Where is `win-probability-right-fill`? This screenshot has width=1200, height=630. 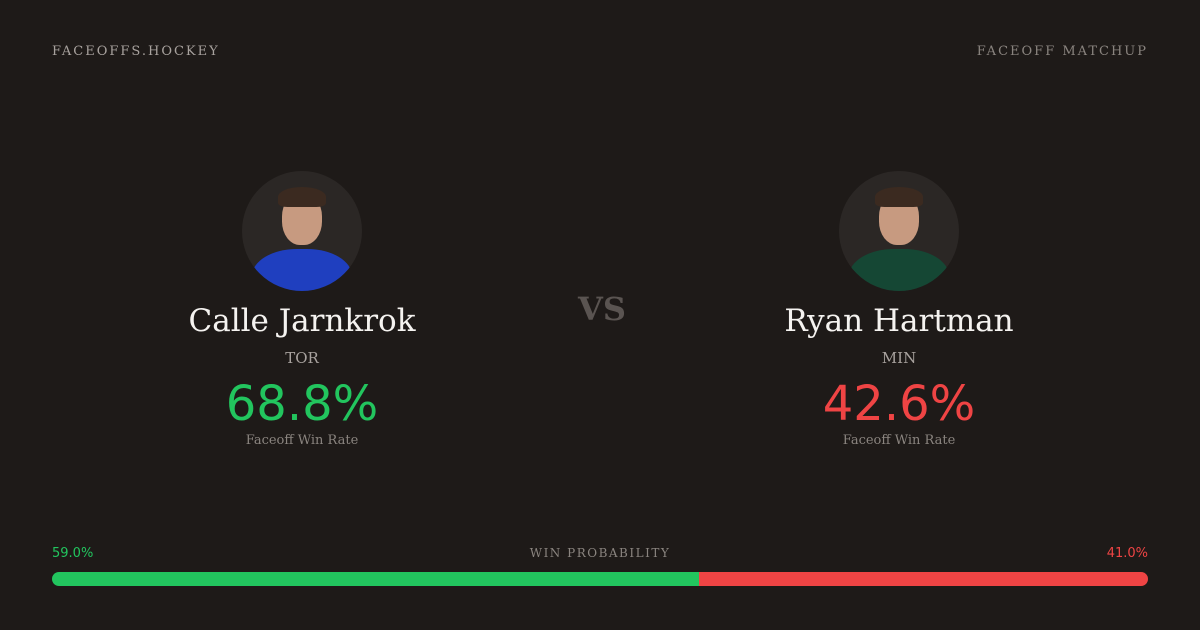
win-probability-right-fill is located at coordinates (923, 579).